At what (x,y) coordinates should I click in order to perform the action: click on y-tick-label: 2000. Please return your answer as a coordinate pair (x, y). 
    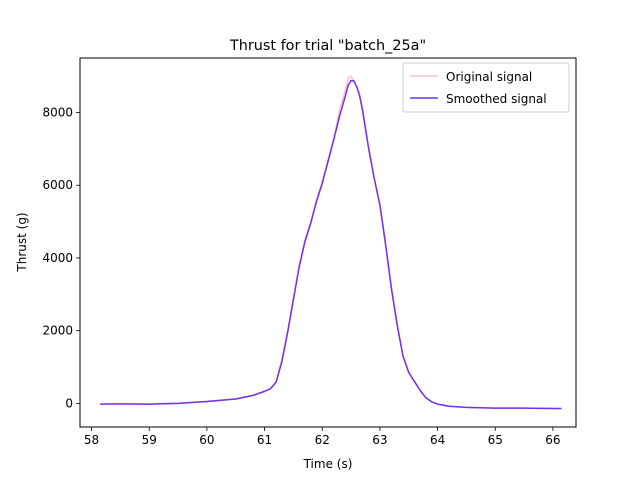
    Looking at the image, I should click on (57, 331).